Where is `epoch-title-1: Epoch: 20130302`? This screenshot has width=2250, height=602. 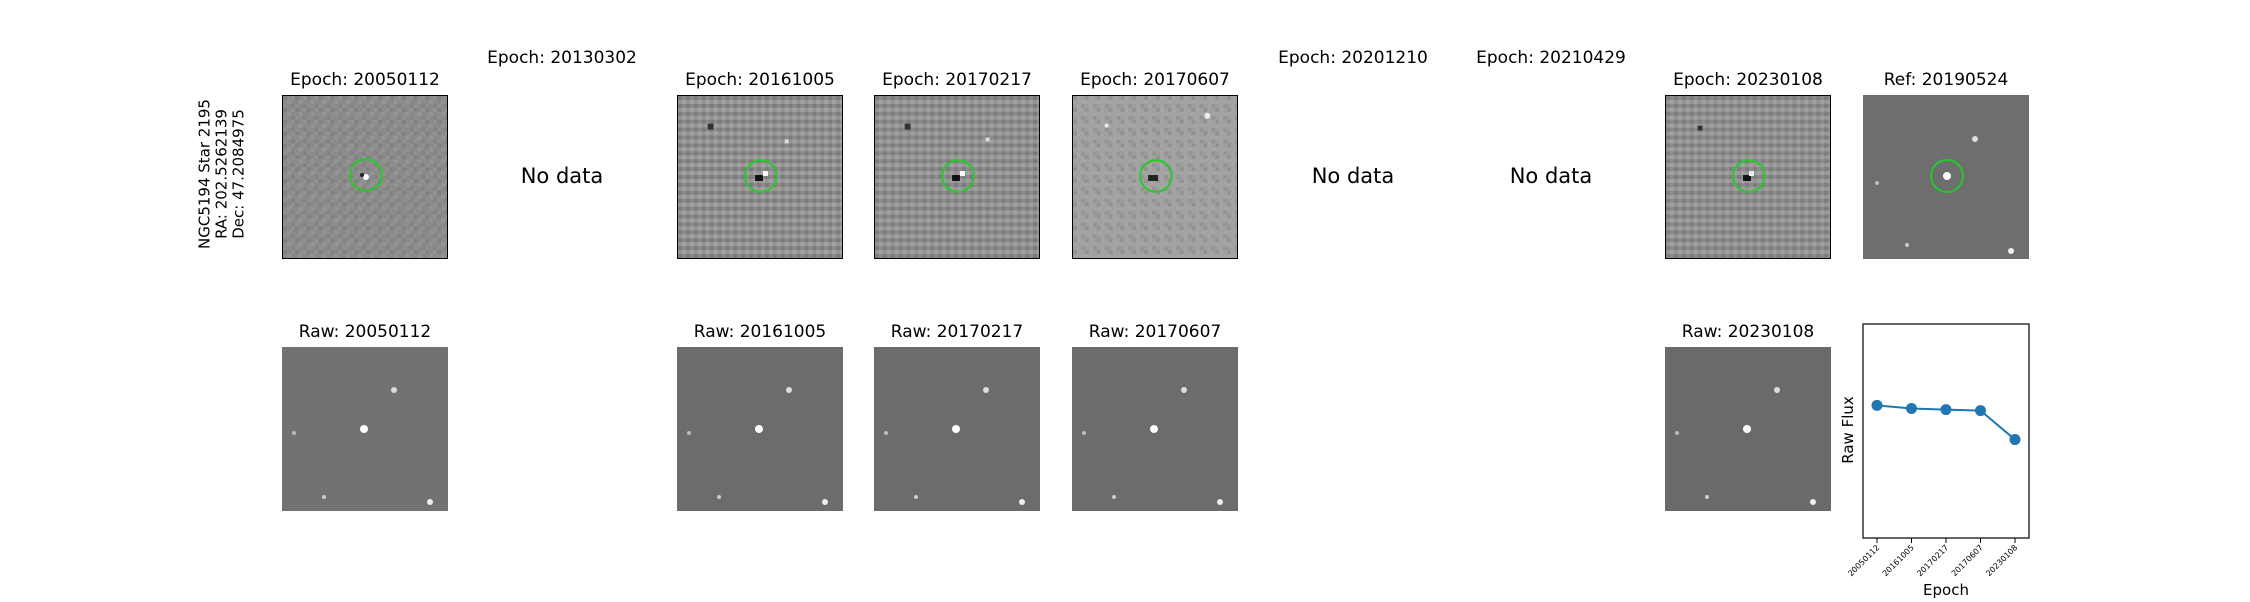
epoch-title-1: Epoch: 20130302 is located at coordinates (562, 58).